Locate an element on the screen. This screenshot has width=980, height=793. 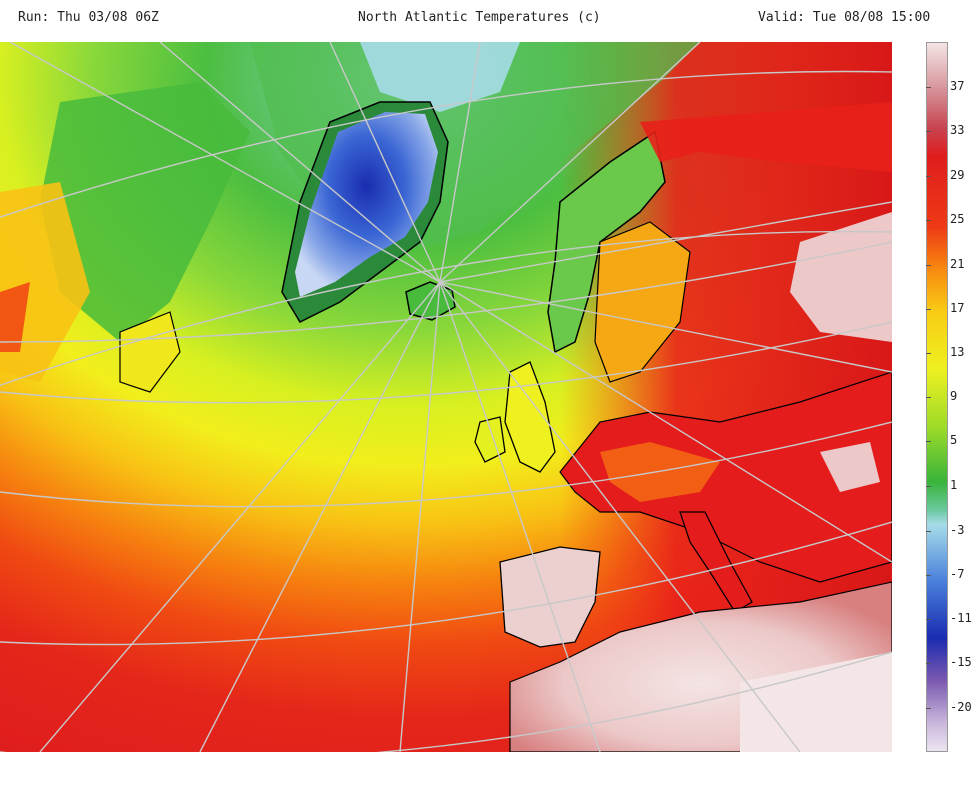
sweden-finland-coast is located at coordinates (642, 302).